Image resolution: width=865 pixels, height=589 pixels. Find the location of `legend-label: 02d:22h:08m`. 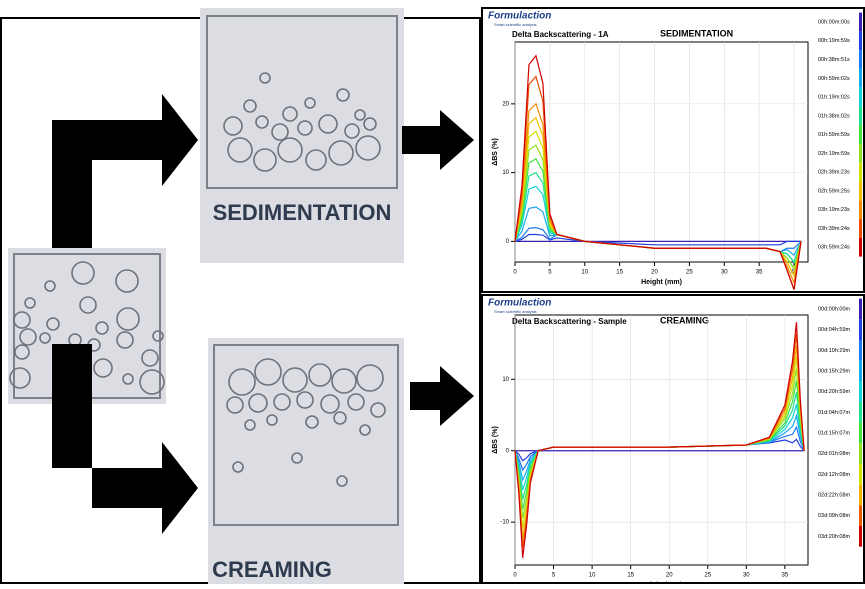

legend-label: 02d:22h:08m is located at coordinates (834, 495).